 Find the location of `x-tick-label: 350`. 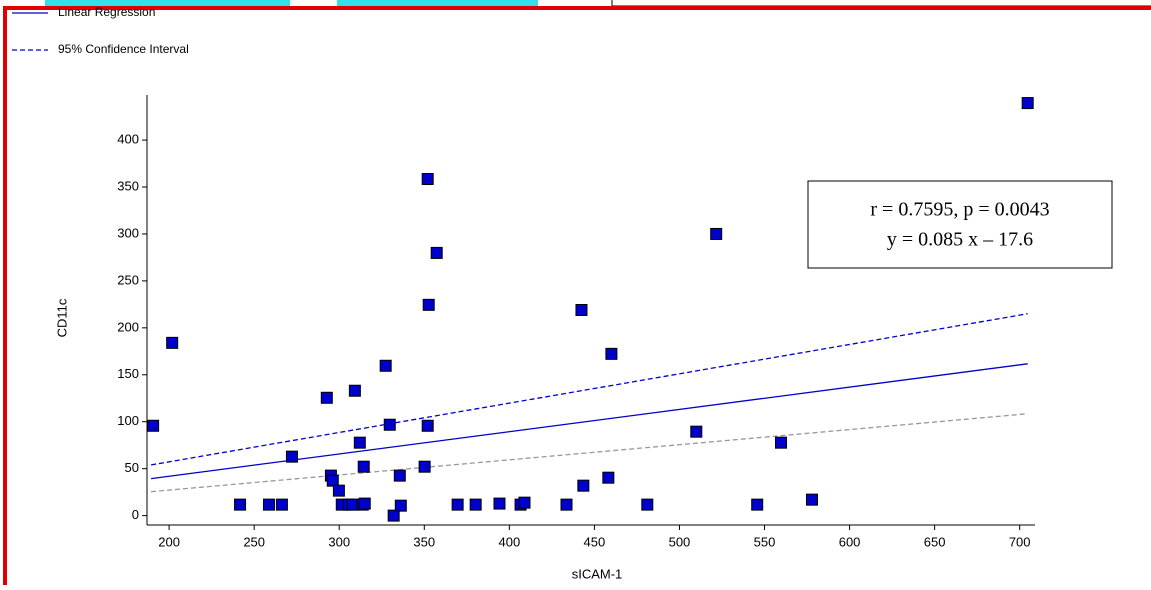

x-tick-label: 350 is located at coordinates (424, 541).